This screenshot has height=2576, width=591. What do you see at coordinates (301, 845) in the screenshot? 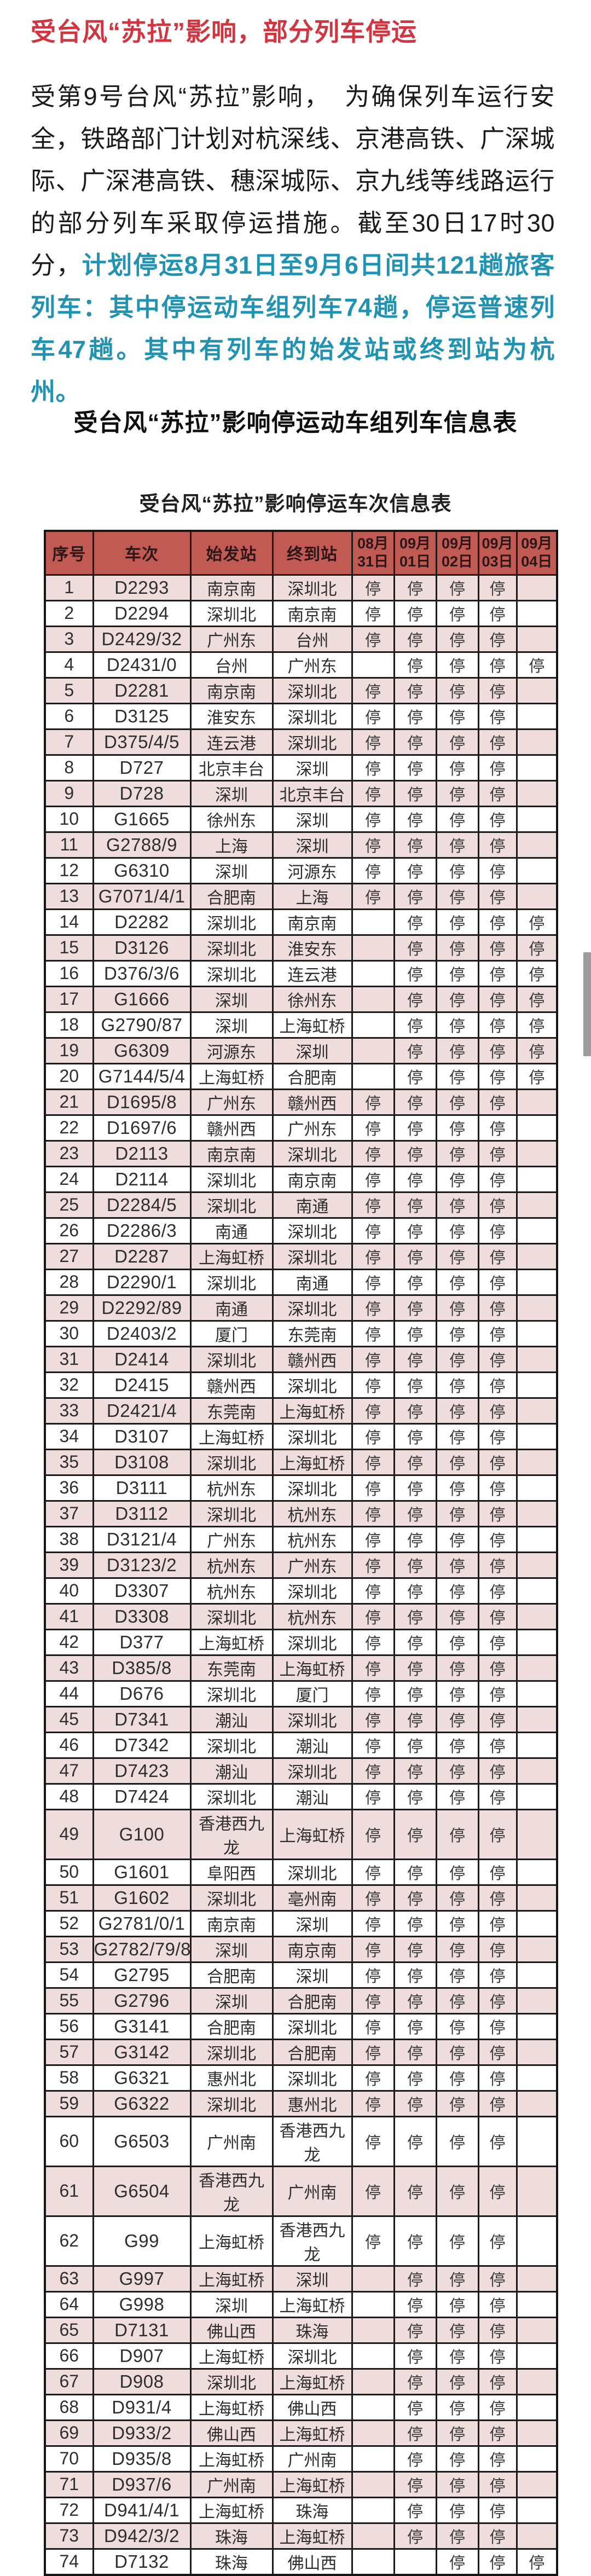
I see `table-row: 11 G2788/9 上海 深圳停停停停` at bounding box center [301, 845].